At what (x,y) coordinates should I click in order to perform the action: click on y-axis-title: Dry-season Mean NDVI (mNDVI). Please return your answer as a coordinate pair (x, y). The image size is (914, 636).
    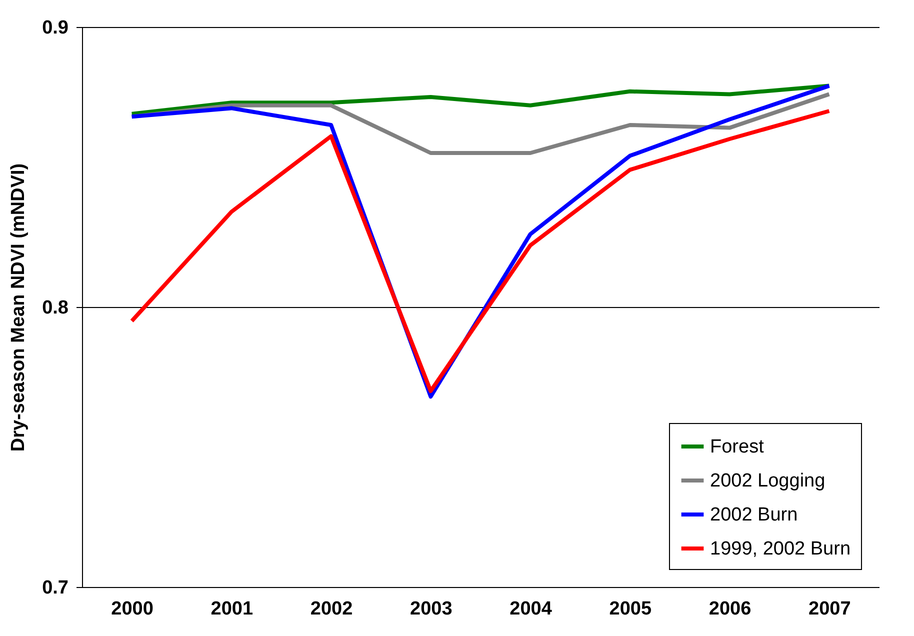
    Looking at the image, I should click on (19, 307).